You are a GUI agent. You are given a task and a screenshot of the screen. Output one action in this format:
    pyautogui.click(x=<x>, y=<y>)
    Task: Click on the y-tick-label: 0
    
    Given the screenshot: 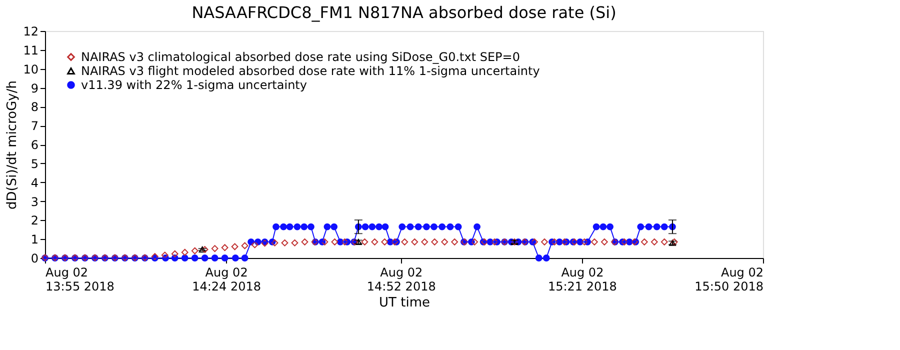 What is the action you would take?
    pyautogui.click(x=34, y=259)
    